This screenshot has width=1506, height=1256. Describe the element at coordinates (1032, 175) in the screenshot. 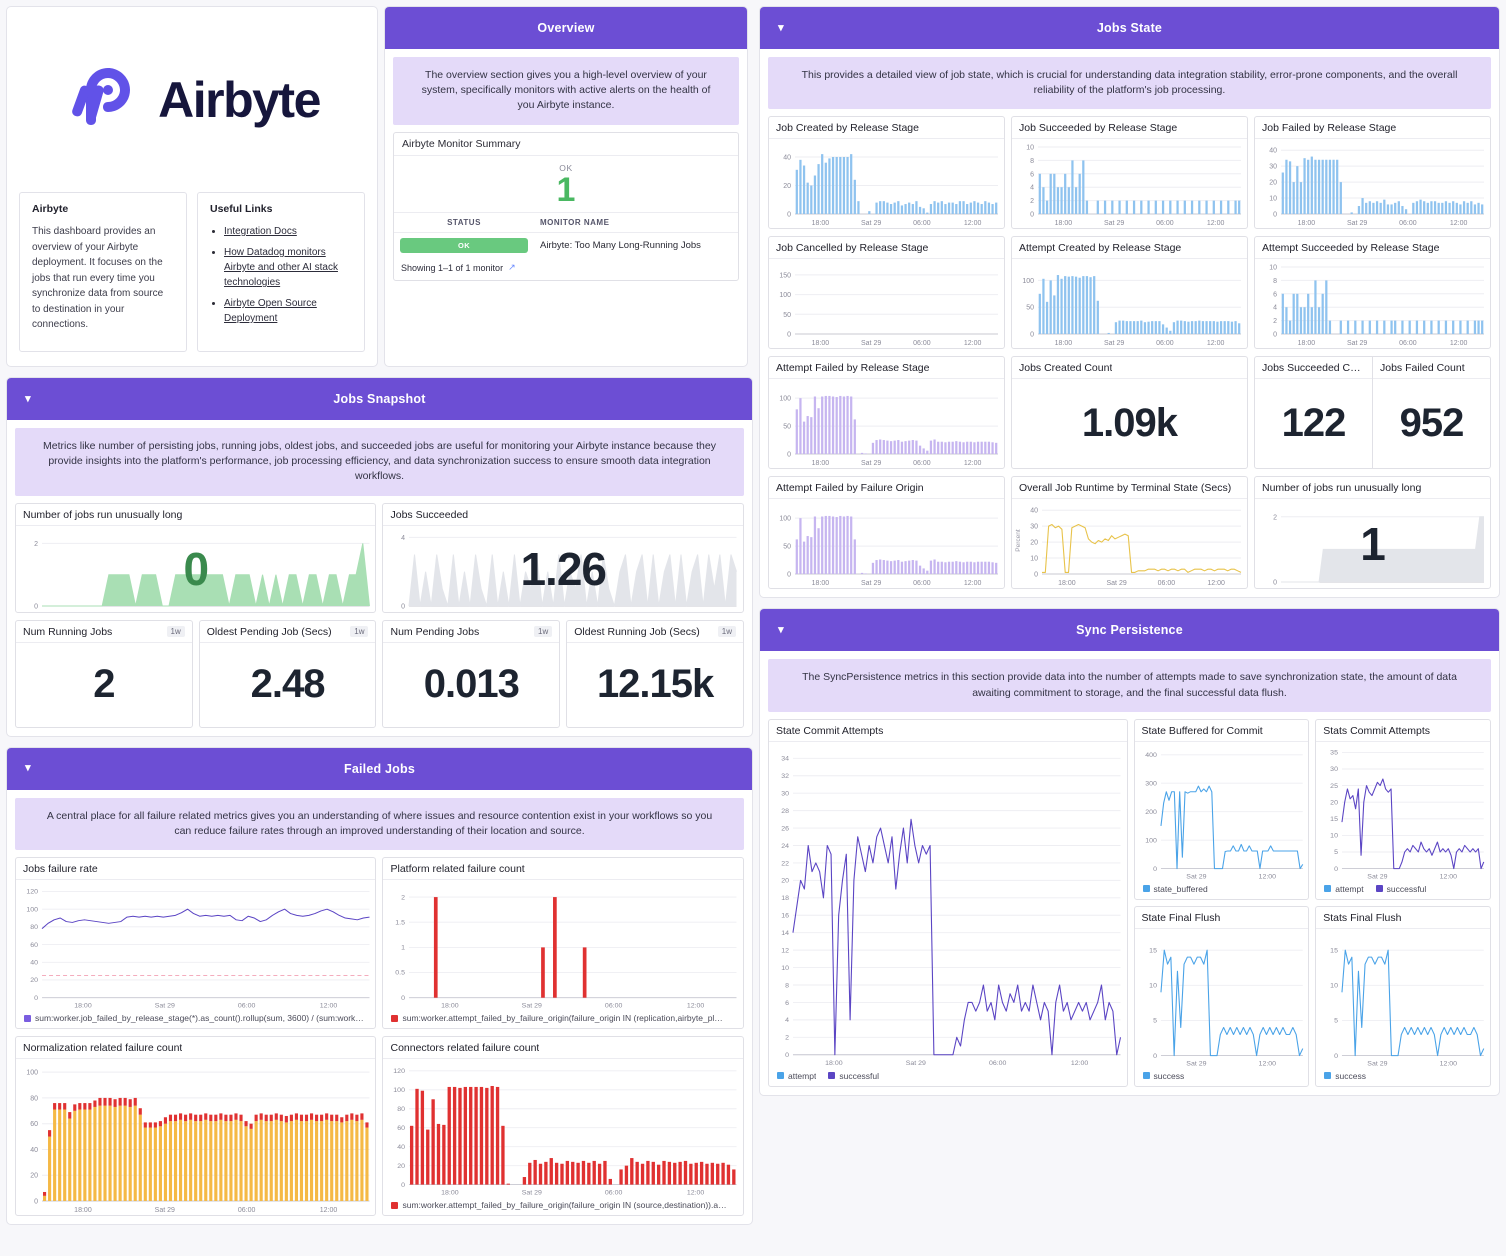

I see `svg-text: 6` at that location.